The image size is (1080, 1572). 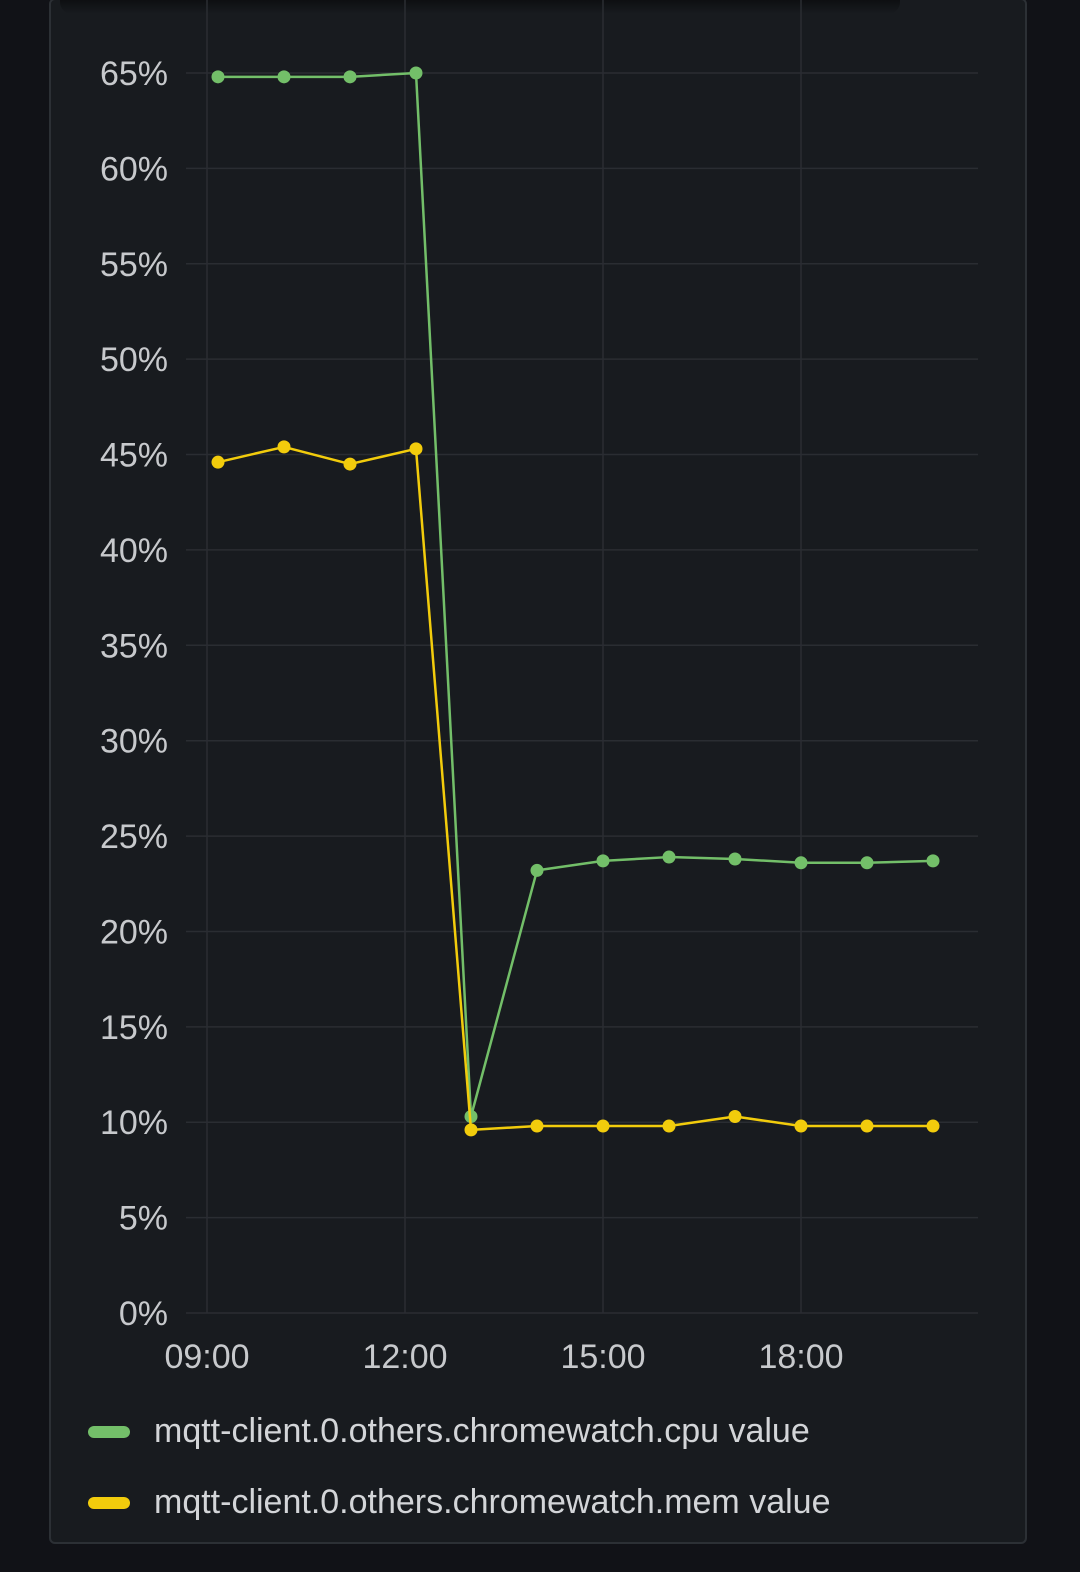 I want to click on x-tick-label: 18:00, so click(x=800, y=1357).